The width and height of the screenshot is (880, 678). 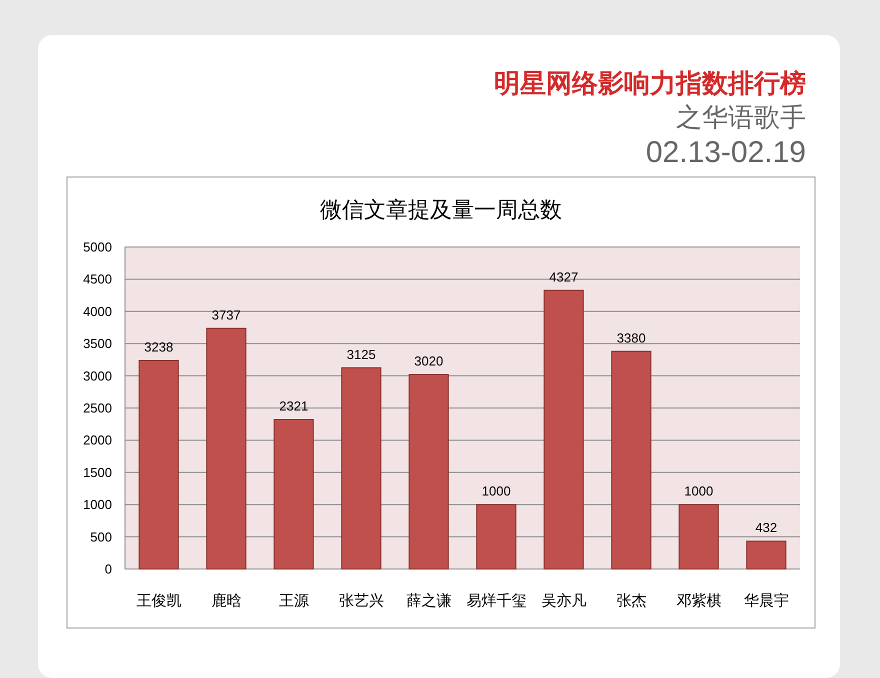 What do you see at coordinates (766, 528) in the screenshot?
I see `data-label: 432` at bounding box center [766, 528].